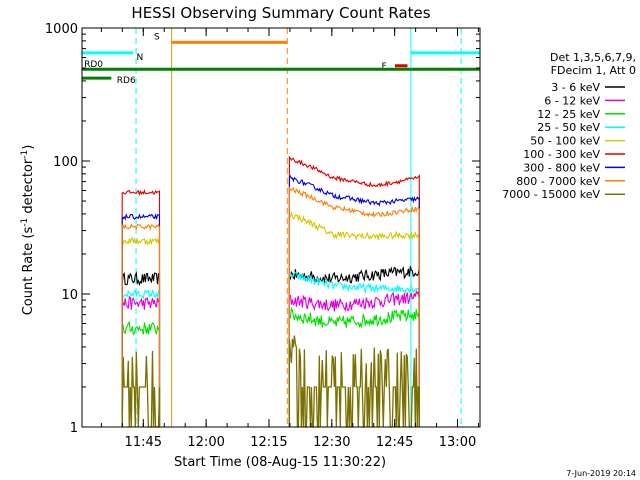  What do you see at coordinates (280, 462) in the screenshot?
I see `x-axis-title: Start Time (08-Aug-15 11:30:22)` at bounding box center [280, 462].